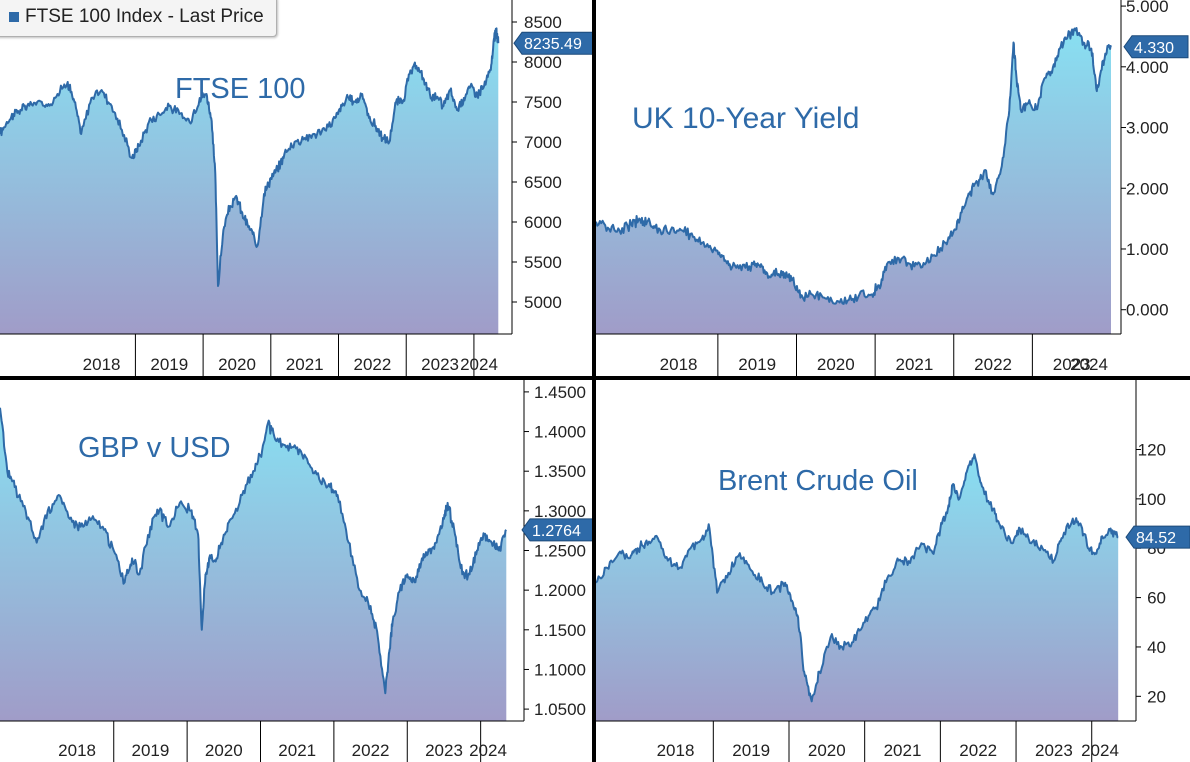 Image resolution: width=1190 pixels, height=762 pixels. I want to click on gbpusd-y-tick-label: 1.1000, so click(560, 670).